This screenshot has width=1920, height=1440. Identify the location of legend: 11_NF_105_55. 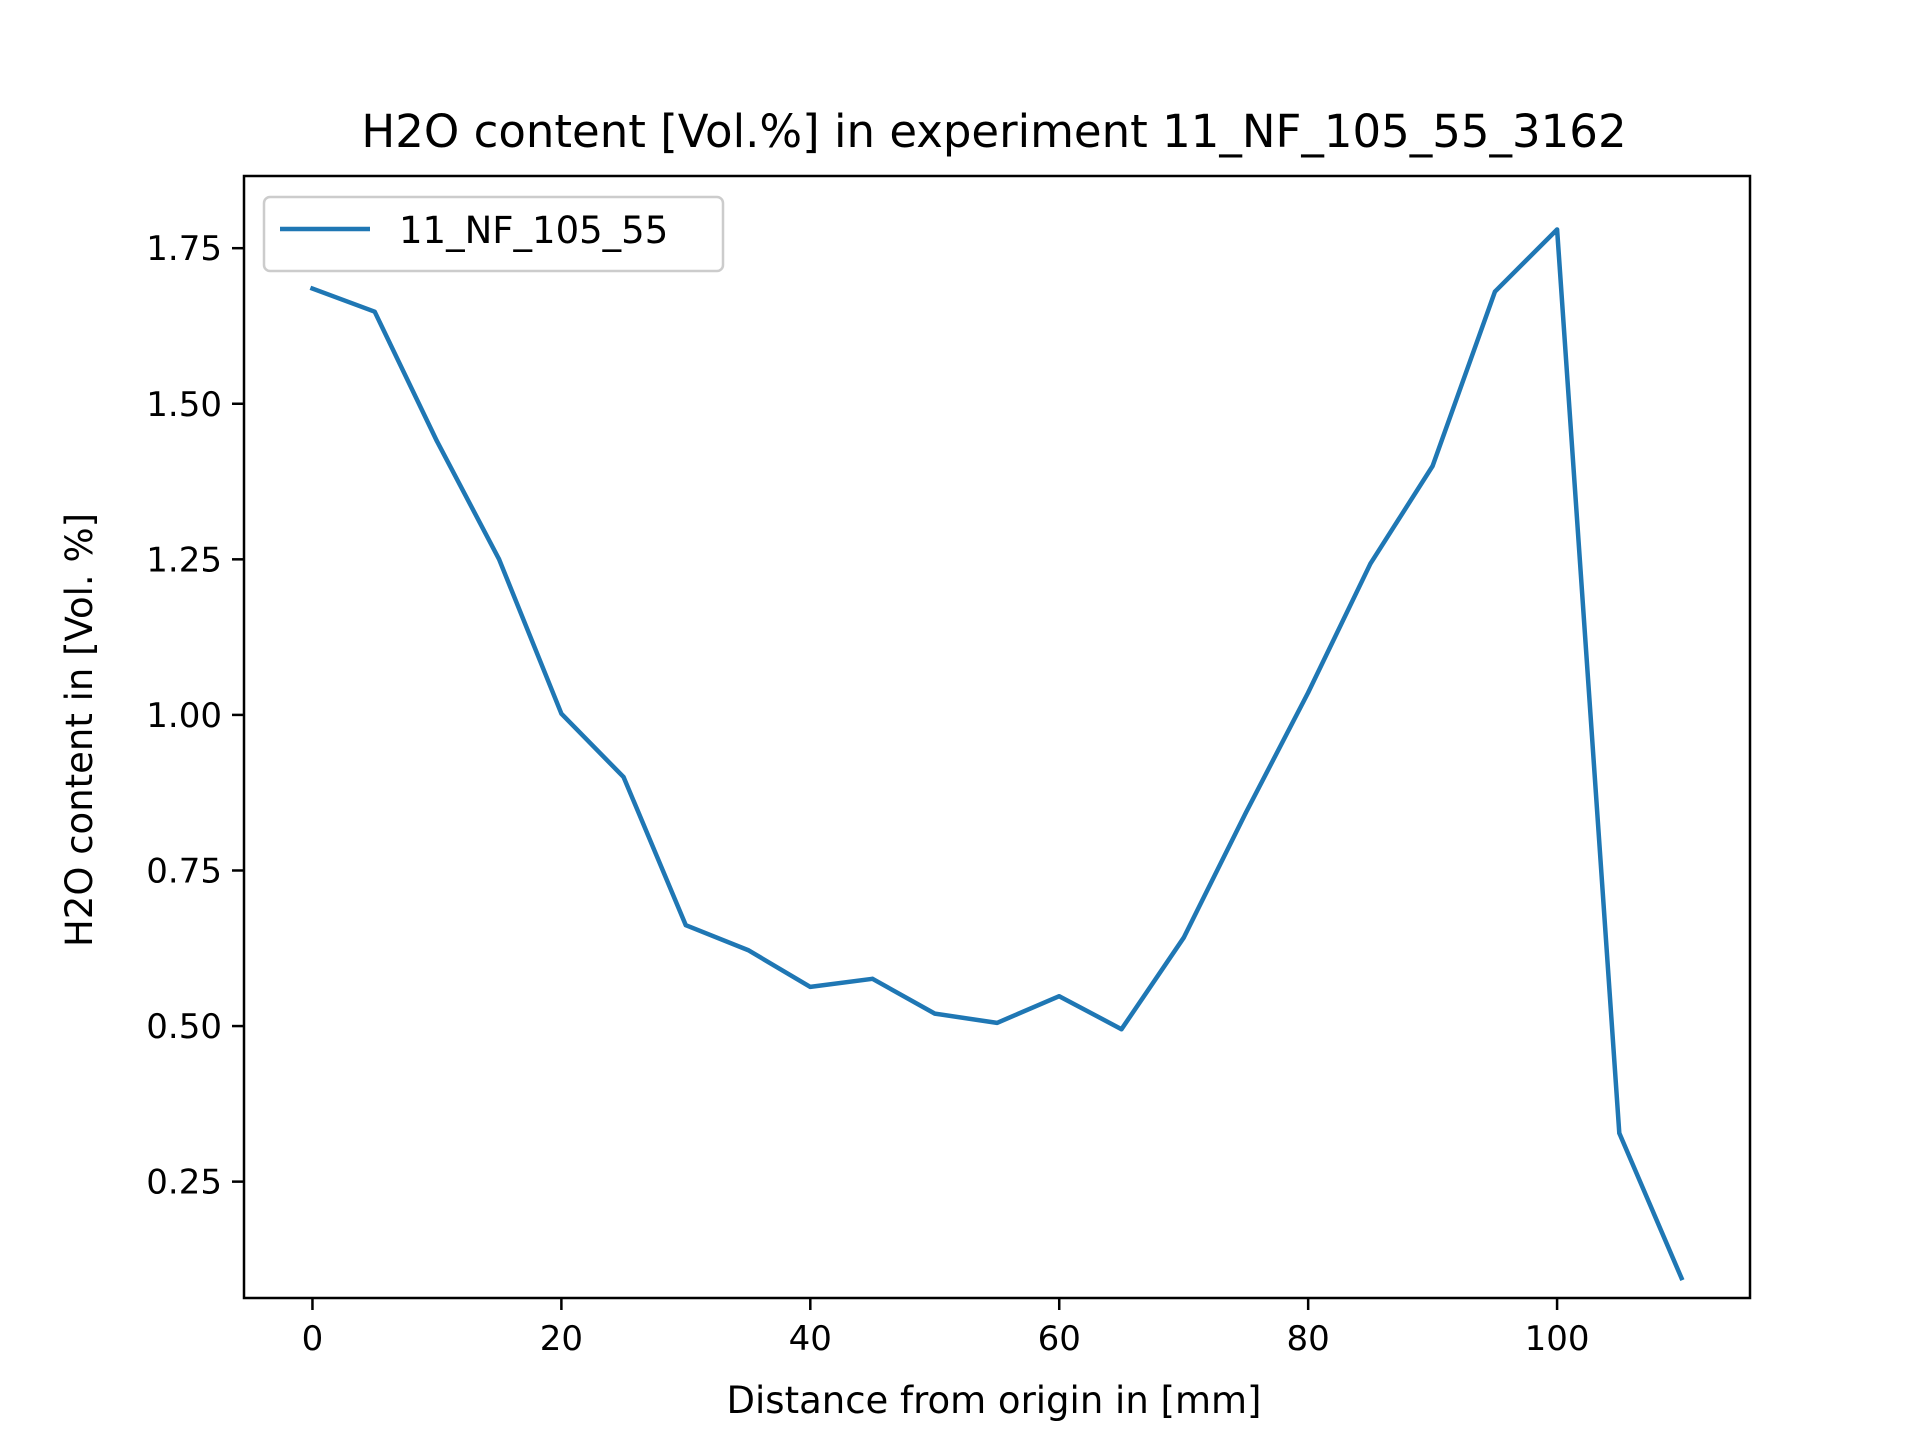
(493, 234).